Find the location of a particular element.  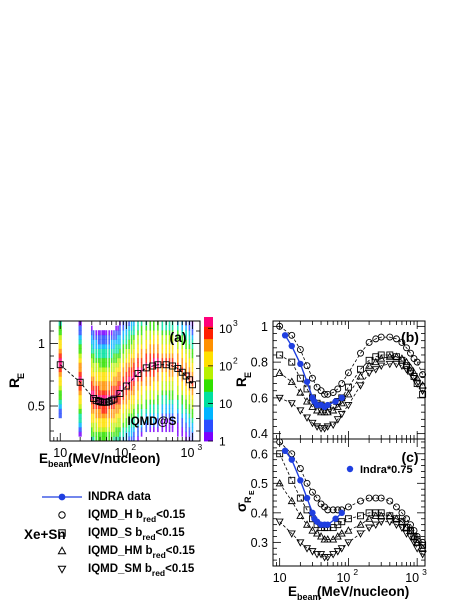

legend-label-sub: red is located at coordinates (149, 519).